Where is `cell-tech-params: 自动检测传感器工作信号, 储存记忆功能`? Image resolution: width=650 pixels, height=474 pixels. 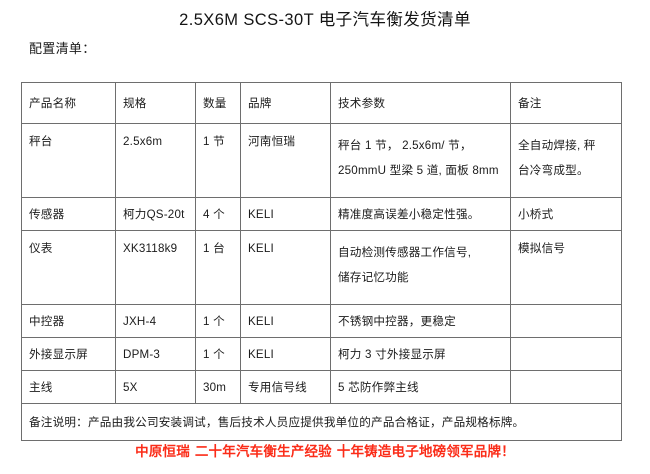 cell-tech-params: 自动检测传感器工作信号, 储存记忆功能 is located at coordinates (420, 267).